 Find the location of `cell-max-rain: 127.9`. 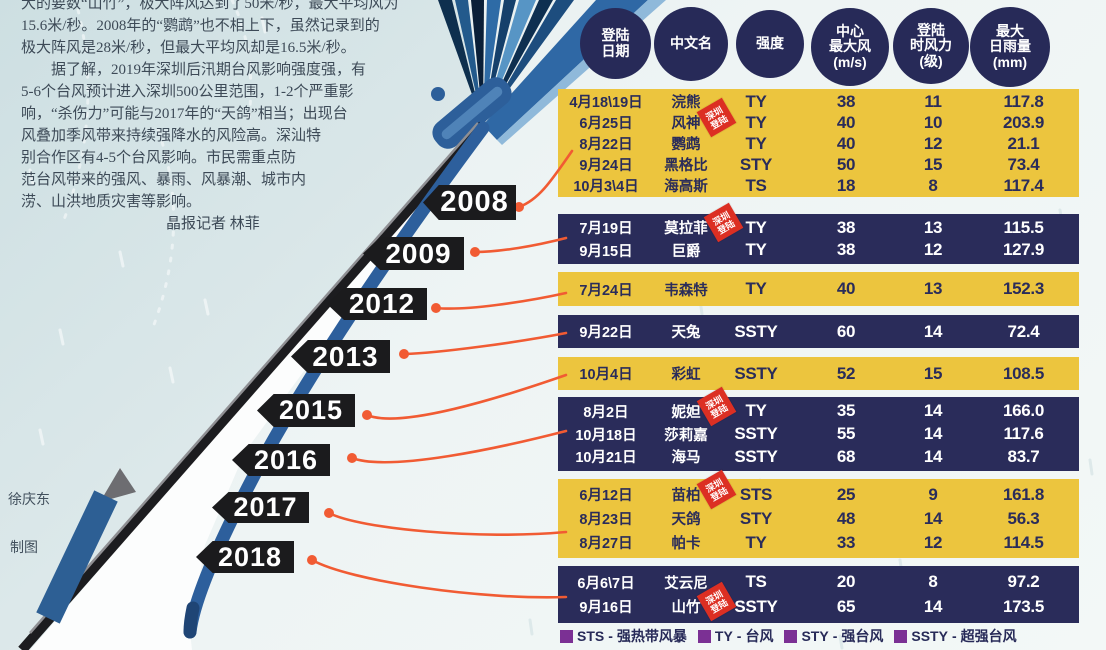

cell-max-rain: 127.9 is located at coordinates (1023, 250).